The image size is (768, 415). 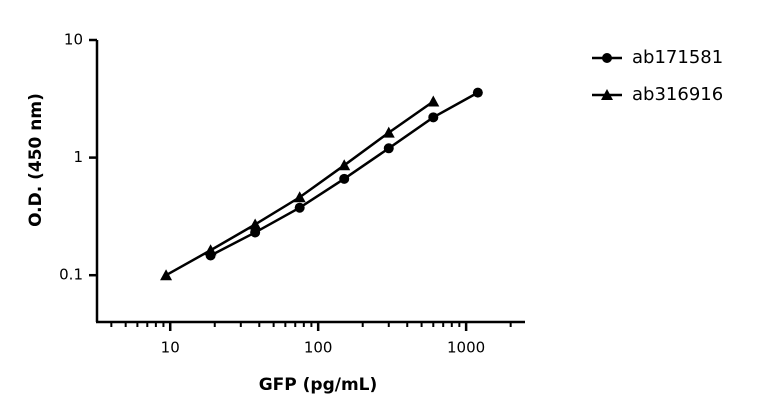 What do you see at coordinates (318, 348) in the screenshot?
I see `x-tick-label: 100` at bounding box center [318, 348].